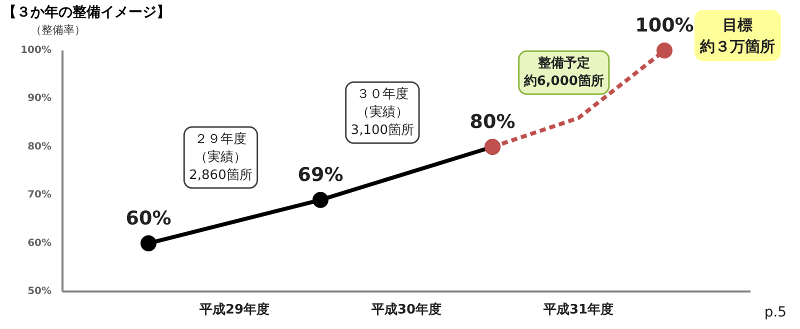 Image resolution: width=800 pixels, height=329 pixels. What do you see at coordinates (86, 12) in the screenshot?
I see `chart-title: 【３か年の整備イメージ】` at bounding box center [86, 12].